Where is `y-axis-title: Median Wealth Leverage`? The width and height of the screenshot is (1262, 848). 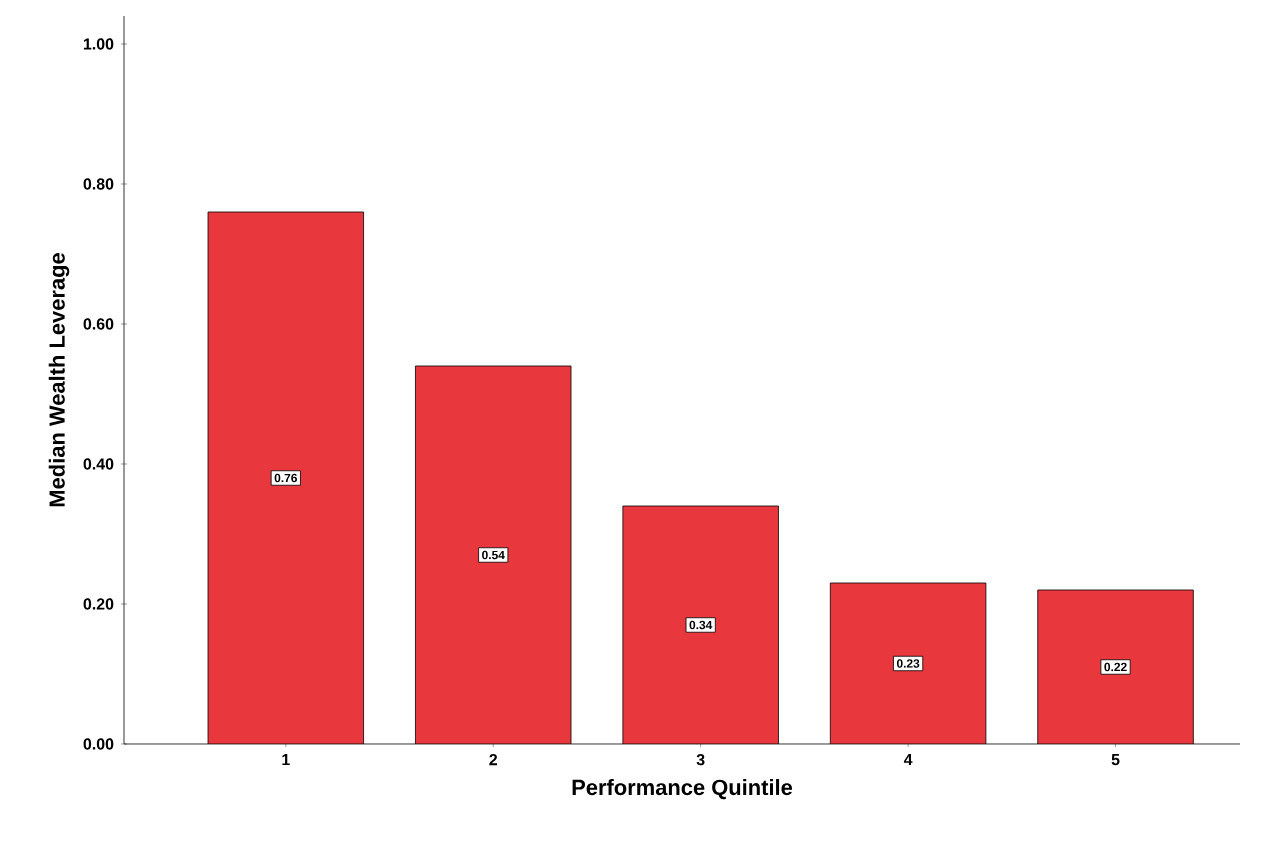 y-axis-title: Median Wealth Leverage is located at coordinates (59, 380).